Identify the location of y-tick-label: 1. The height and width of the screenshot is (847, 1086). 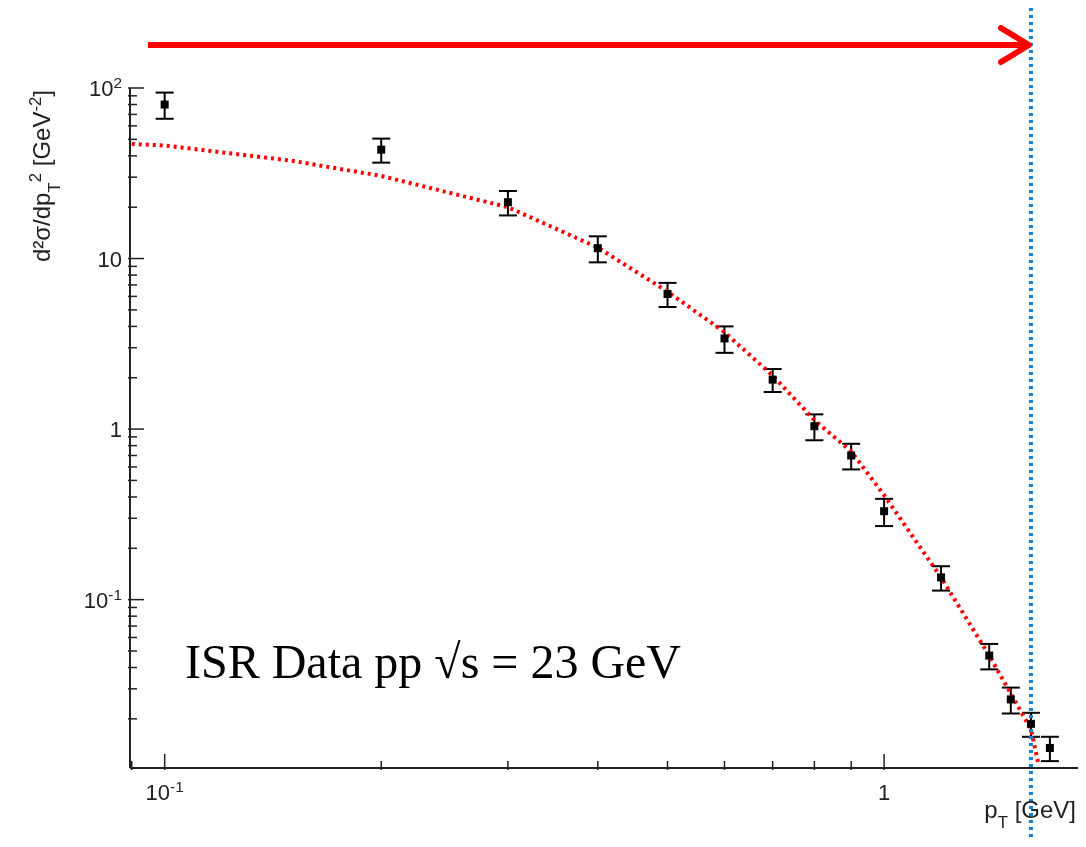
(115, 430).